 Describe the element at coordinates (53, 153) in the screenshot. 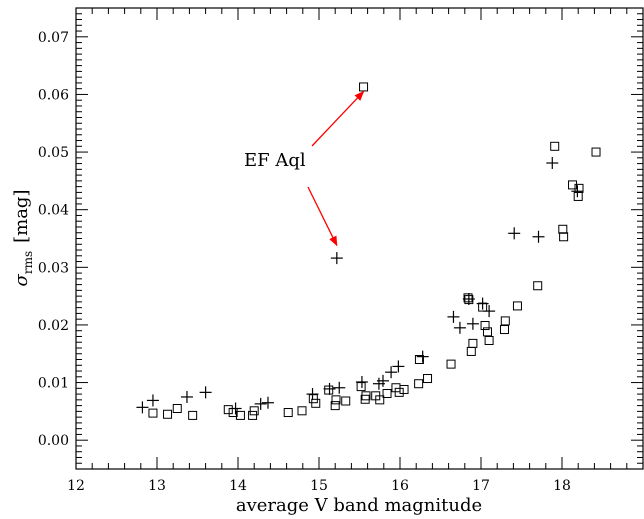

I see `y-tick-label: 0.05` at that location.